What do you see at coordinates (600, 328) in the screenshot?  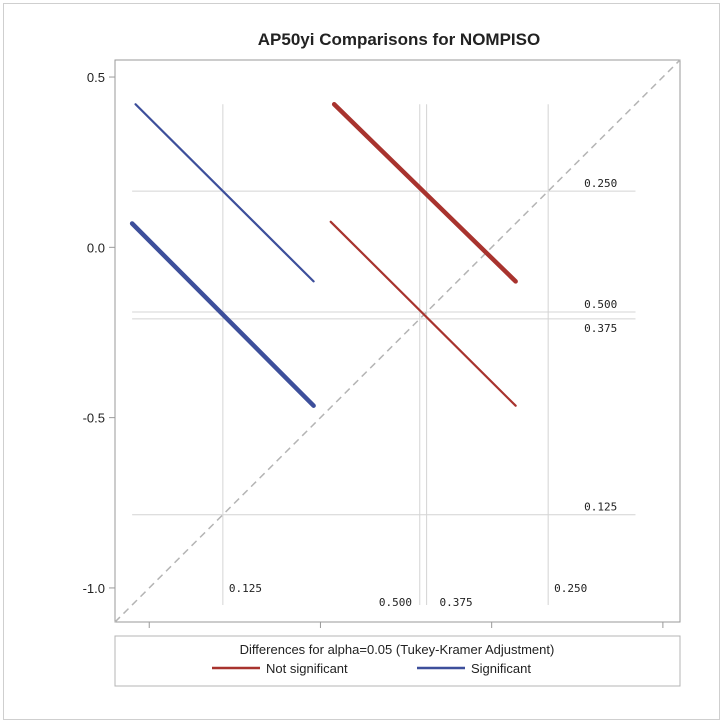 I see `ref-label-y-0.375: 0.375` at bounding box center [600, 328].